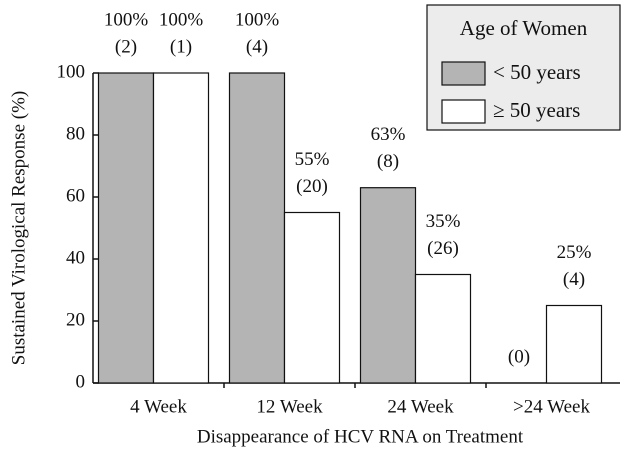 The width and height of the screenshot is (626, 456). What do you see at coordinates (181, 46) in the screenshot?
I see `count-label: (1)` at bounding box center [181, 46].